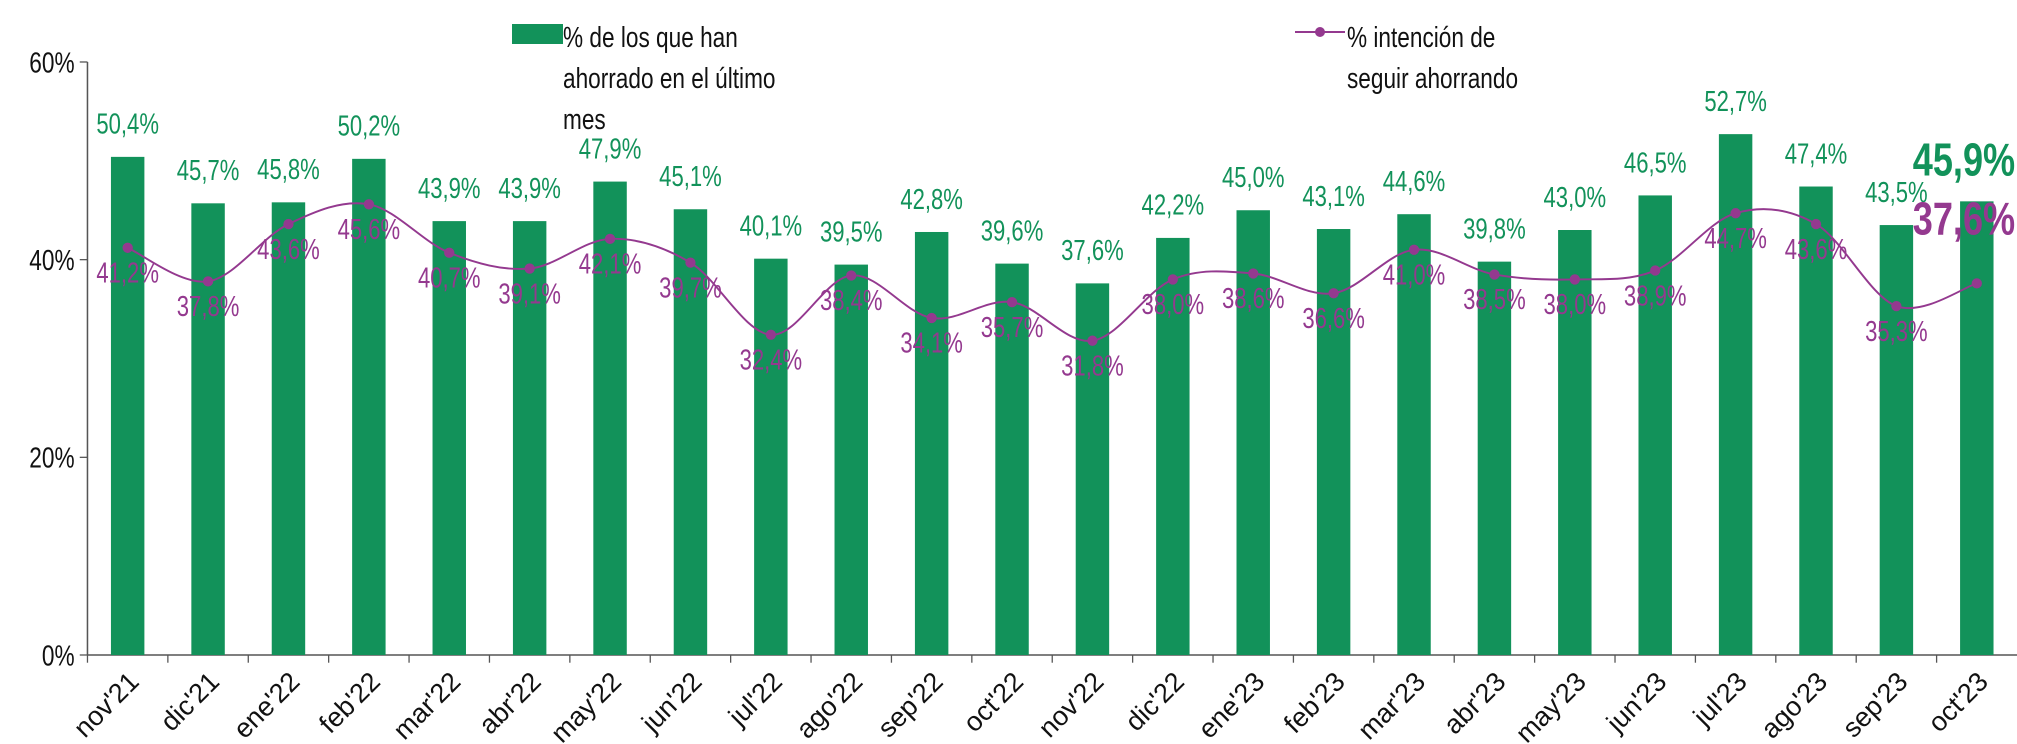 Image resolution: width=2017 pixels, height=744 pixels. Describe the element at coordinates (1896, 192) in the screenshot. I see `bar-value-label: 43,5%` at that location.